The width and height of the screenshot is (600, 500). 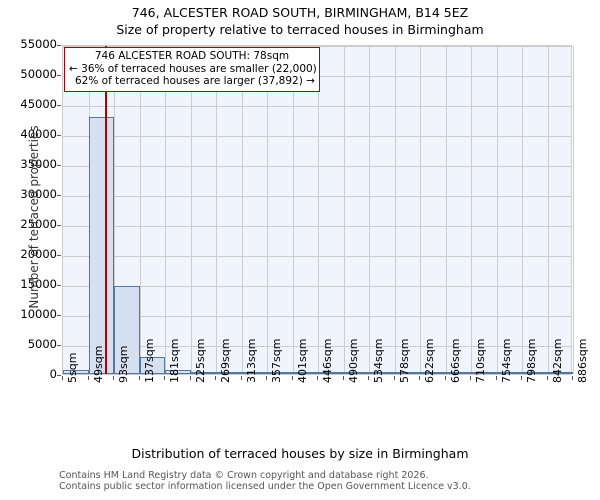 I want to click on x-axis-tick-label: 93sqm, so click(x=123, y=364).